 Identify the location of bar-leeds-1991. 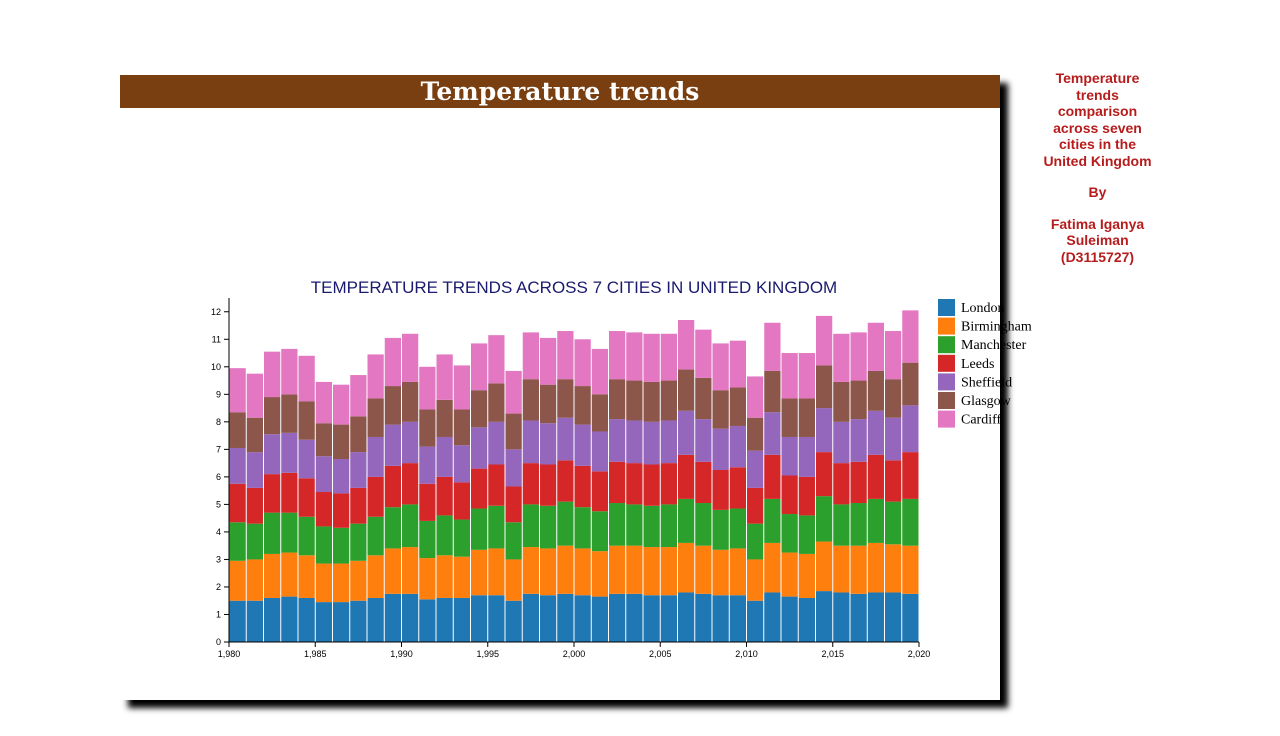
(427, 502).